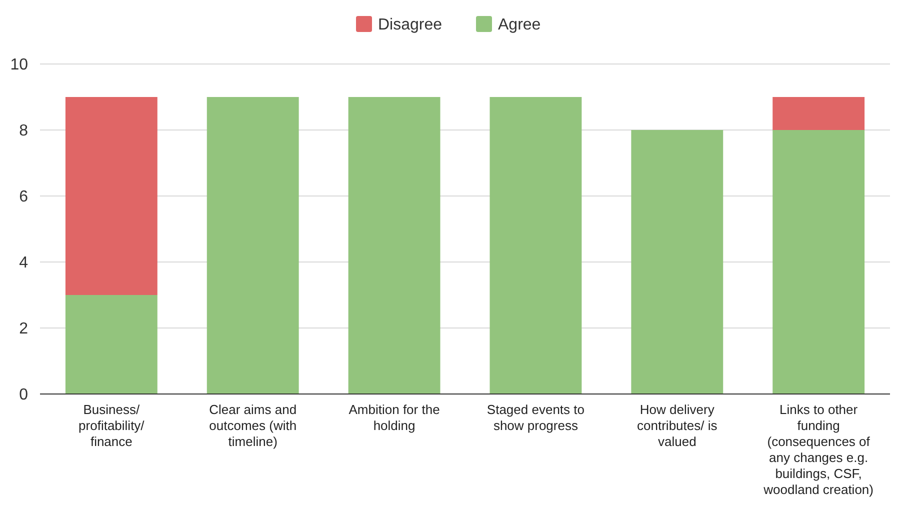 This screenshot has height=514, width=905. Describe the element at coordinates (23, 329) in the screenshot. I see `y-tick-label: 2` at that location.